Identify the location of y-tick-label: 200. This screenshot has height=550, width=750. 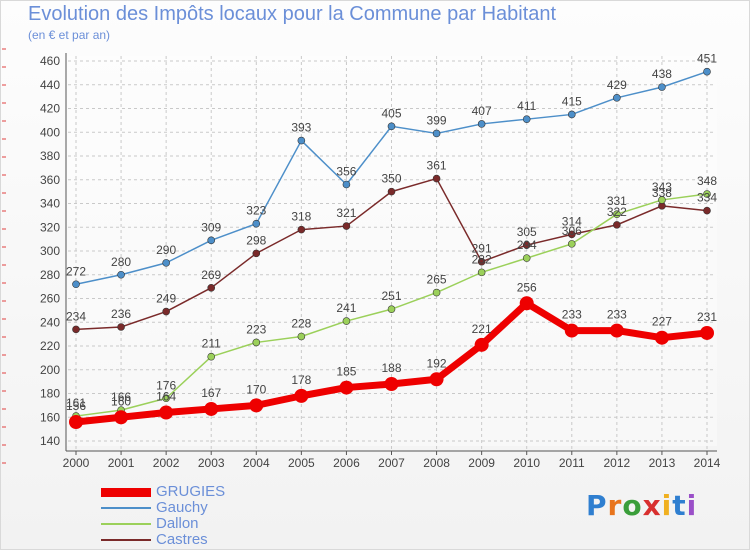
(50, 370).